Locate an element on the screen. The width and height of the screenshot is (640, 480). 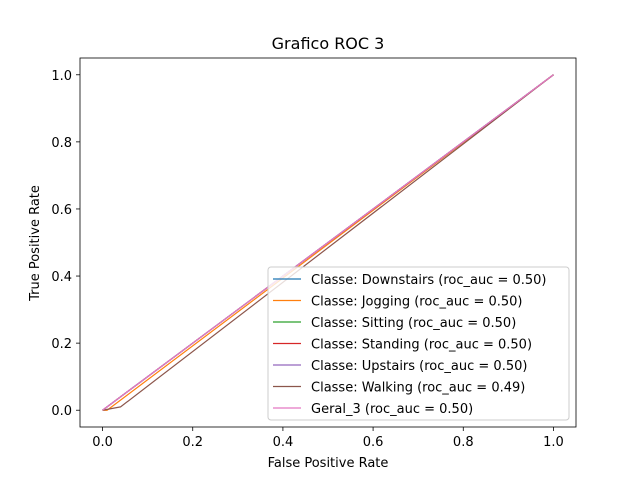
y-tick-label: 0.4 is located at coordinates (61, 277).